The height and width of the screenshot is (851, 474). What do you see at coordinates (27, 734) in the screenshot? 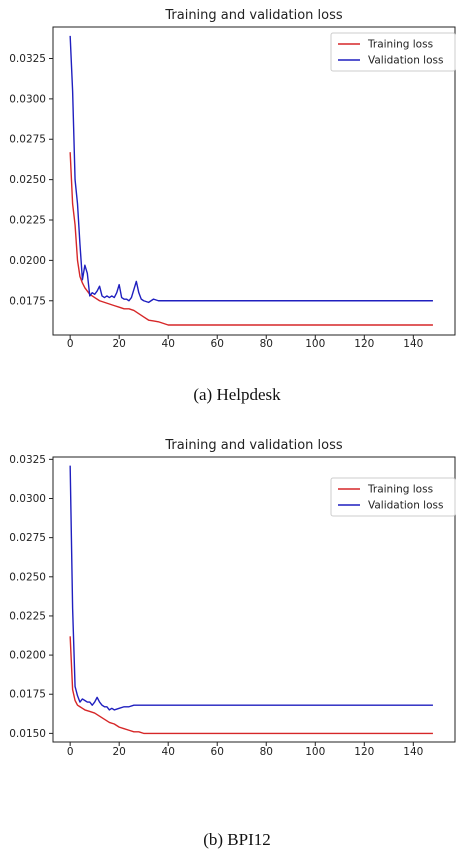
I see `y-tick-label: 0.0150` at bounding box center [27, 734].